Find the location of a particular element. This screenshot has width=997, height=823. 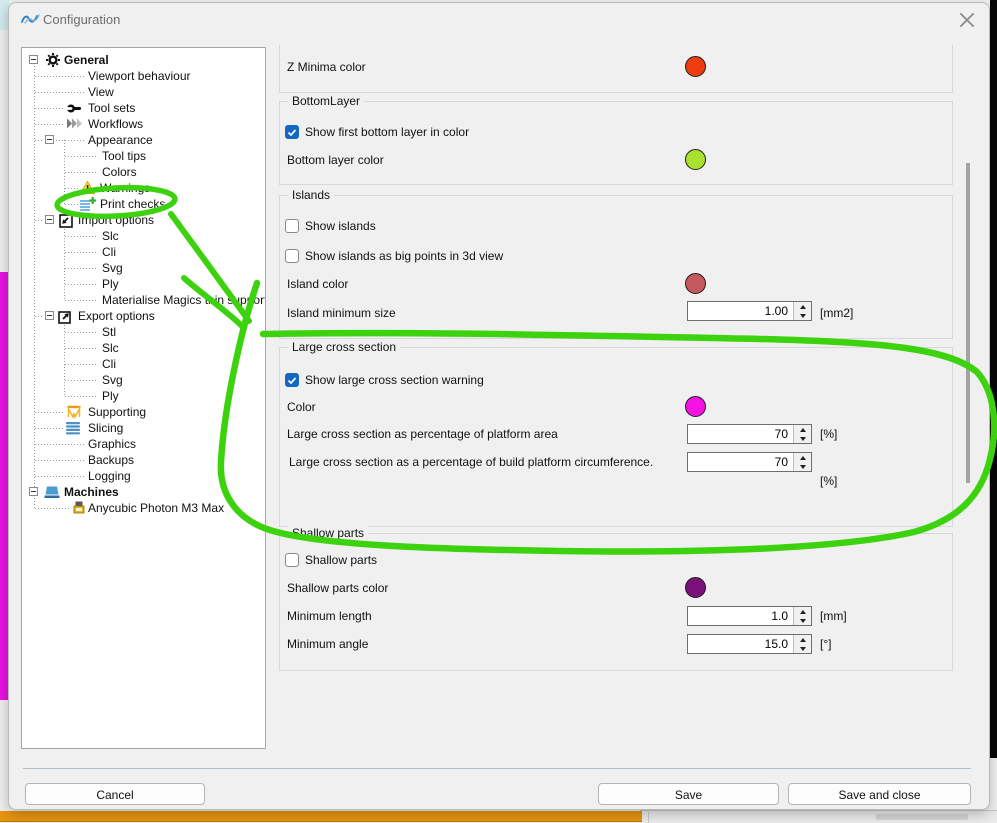

tree-item-logging: Logging is located at coordinates (143, 476).